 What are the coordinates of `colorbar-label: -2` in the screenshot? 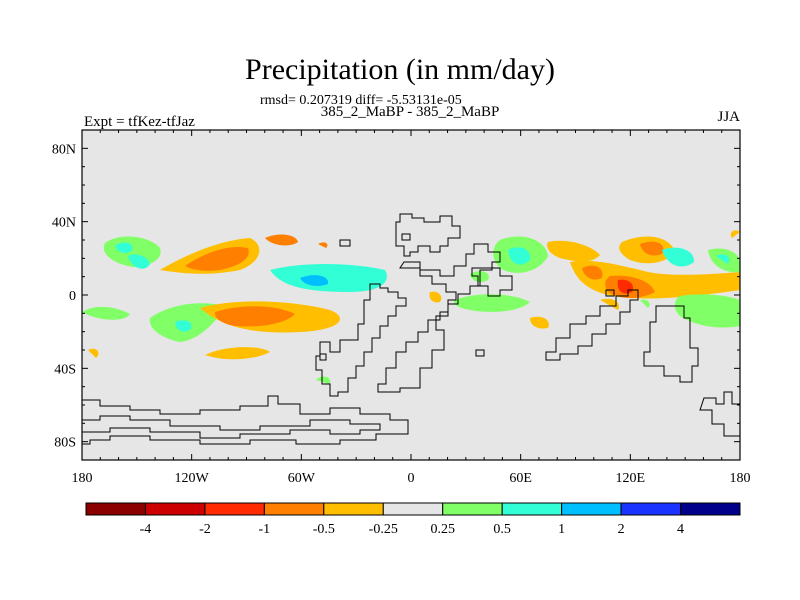 It's located at (205, 529).